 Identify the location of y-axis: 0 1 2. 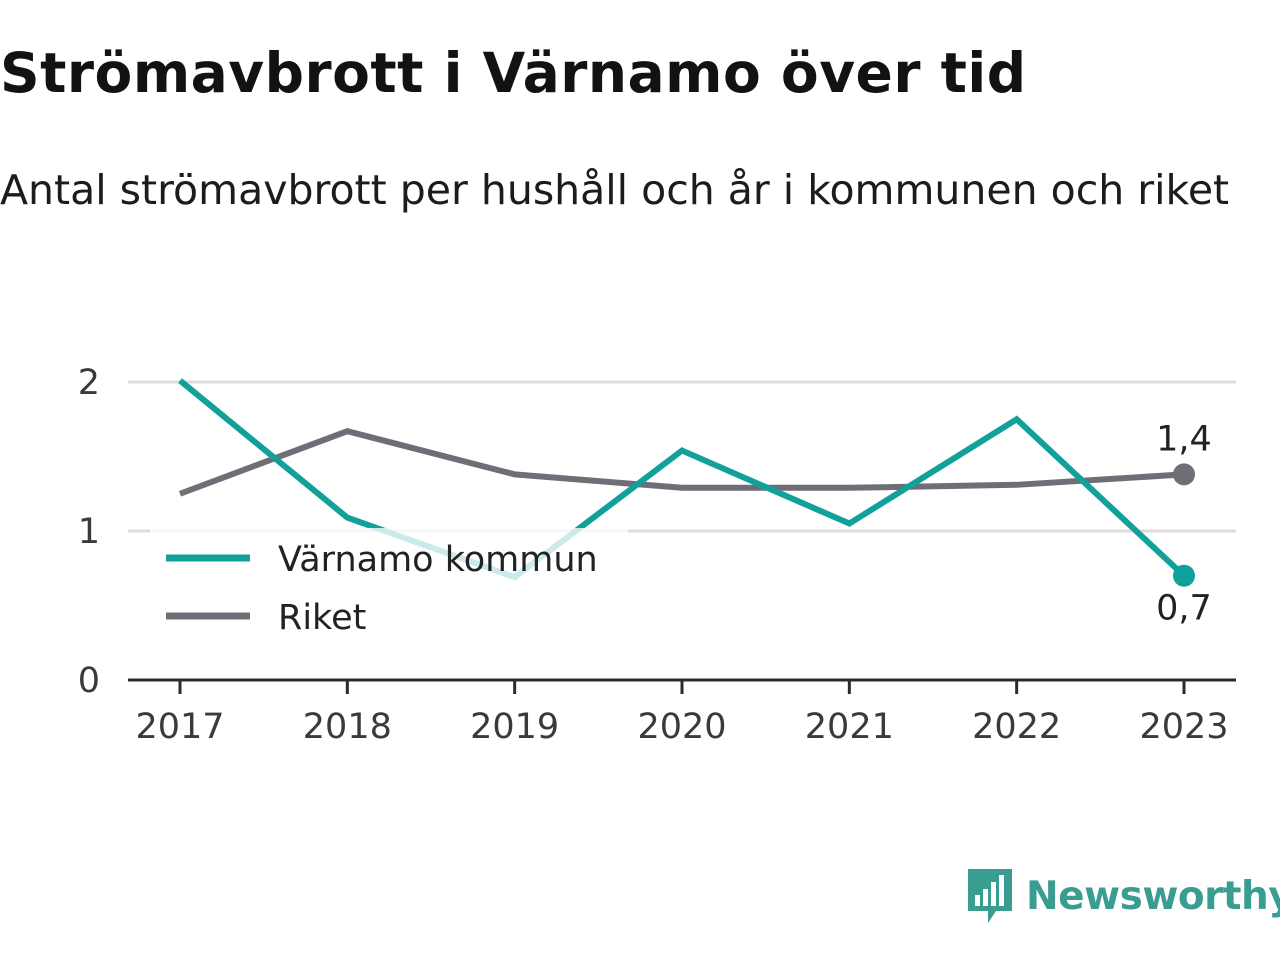
(89, 532).